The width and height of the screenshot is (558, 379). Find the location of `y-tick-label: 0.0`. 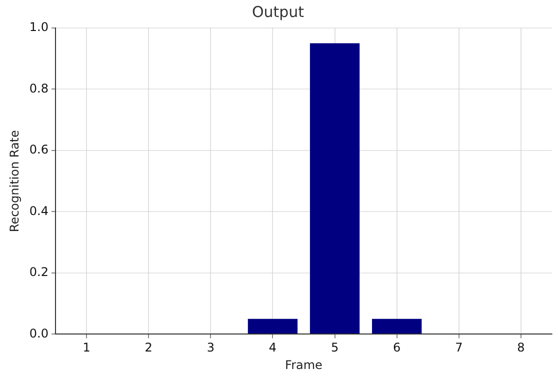

y-tick-label: 0.0 is located at coordinates (38, 333).